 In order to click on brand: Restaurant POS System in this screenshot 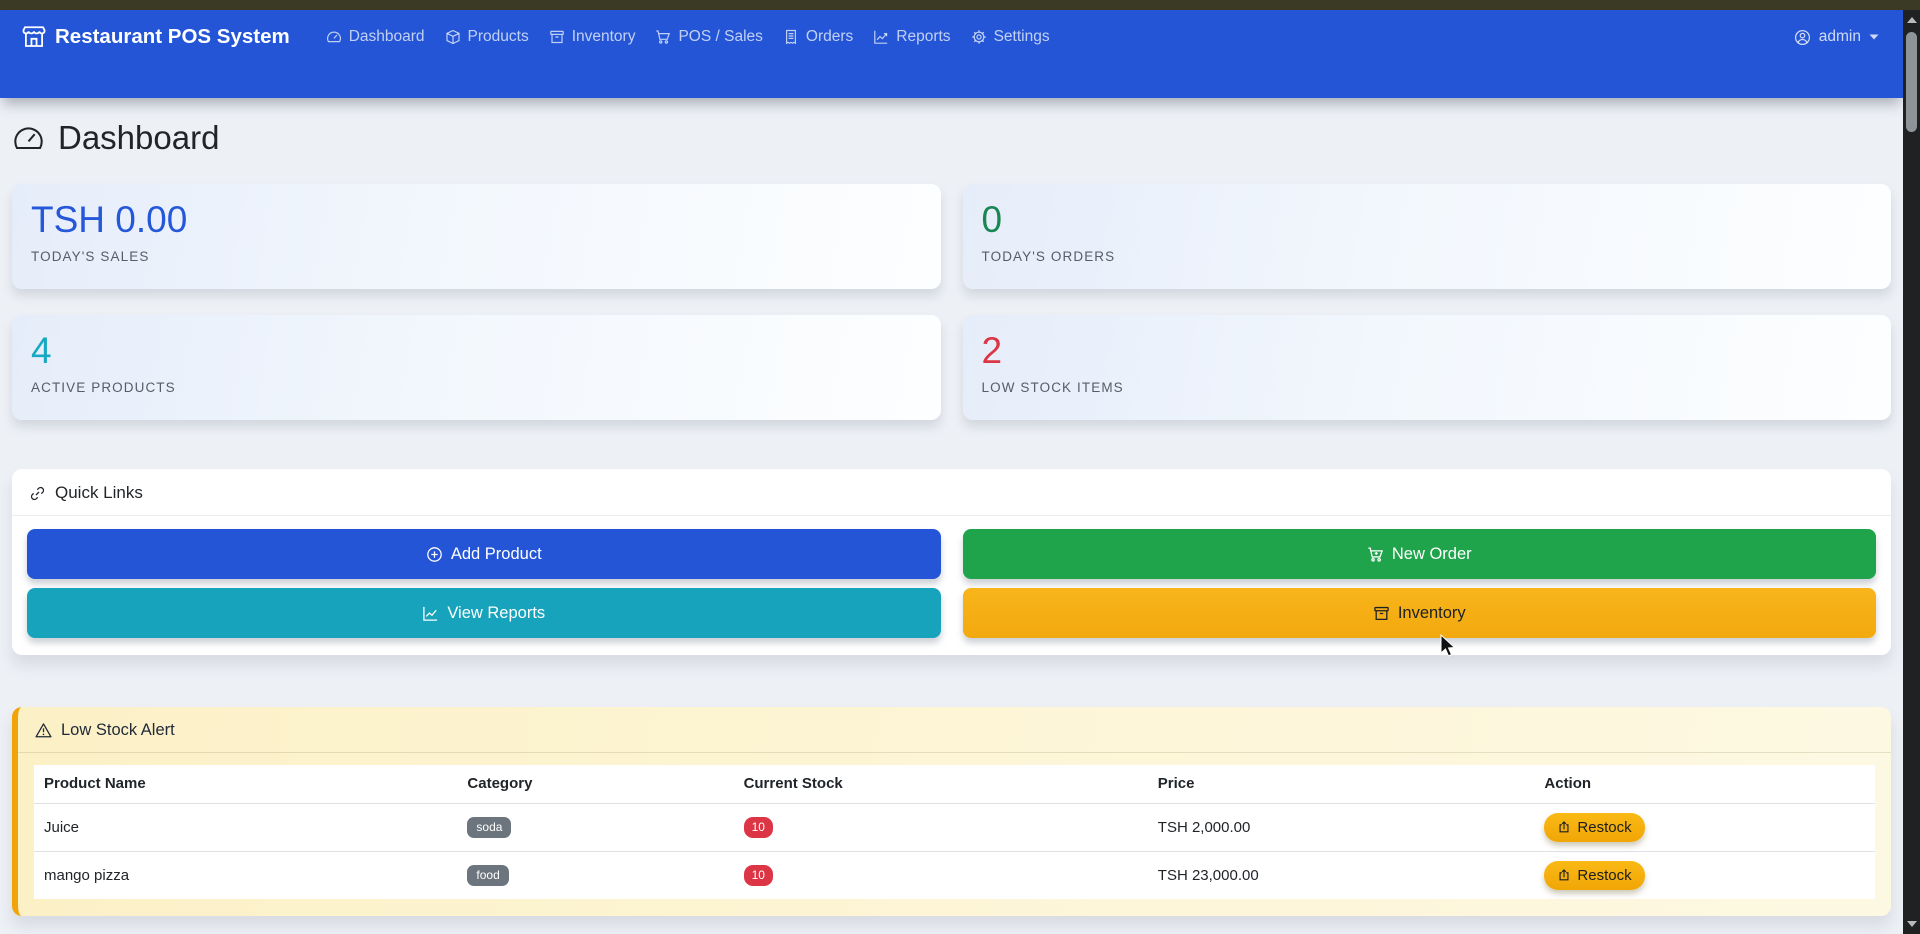, I will do `click(156, 37)`.